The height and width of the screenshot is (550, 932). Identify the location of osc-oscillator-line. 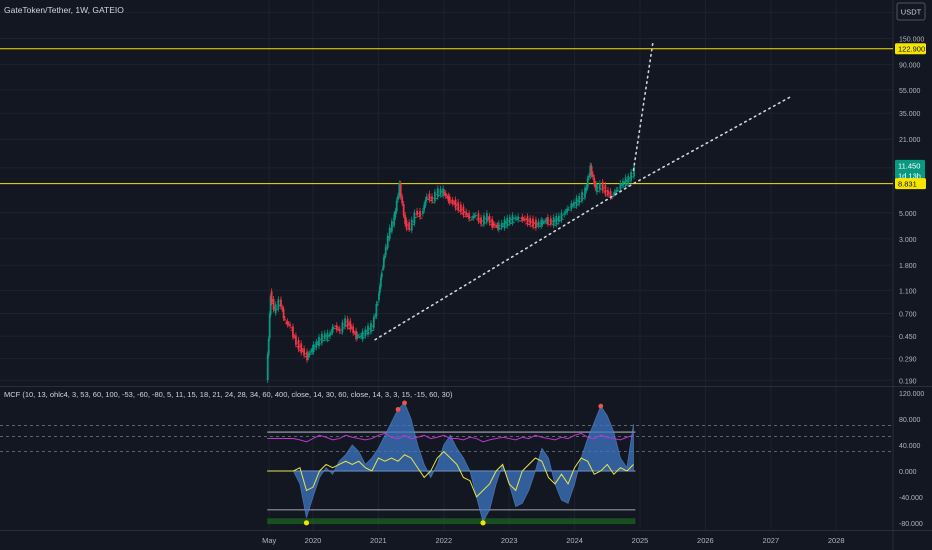
(450, 437).